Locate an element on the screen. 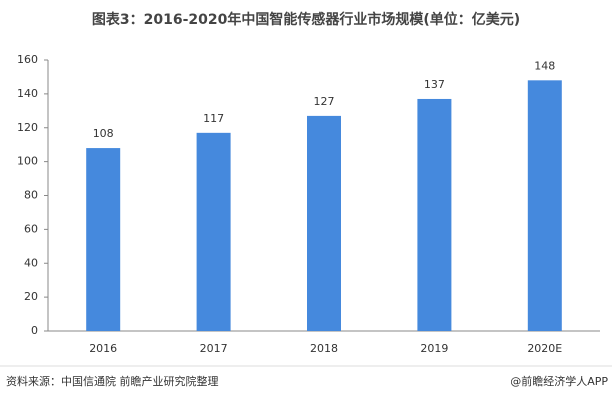 The image size is (612, 401). x-tick-label: 2020E is located at coordinates (544, 348).